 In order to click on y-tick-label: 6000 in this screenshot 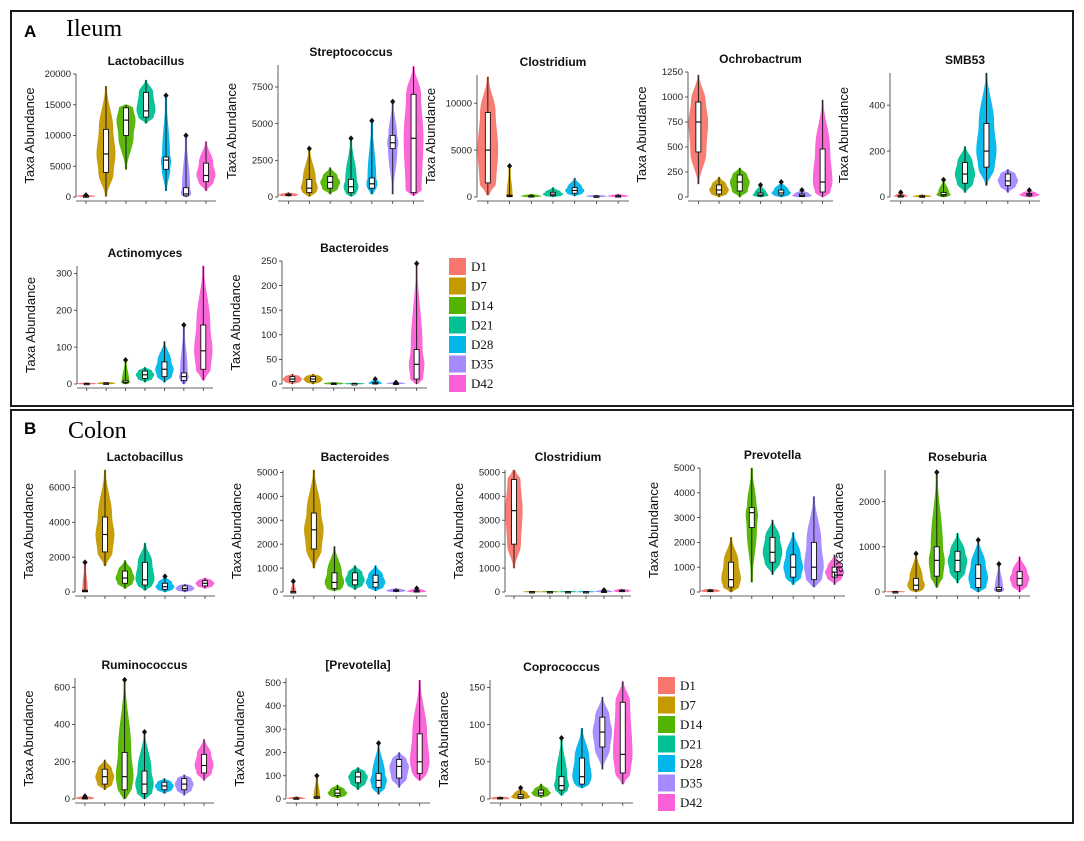, I will do `click(59, 488)`.